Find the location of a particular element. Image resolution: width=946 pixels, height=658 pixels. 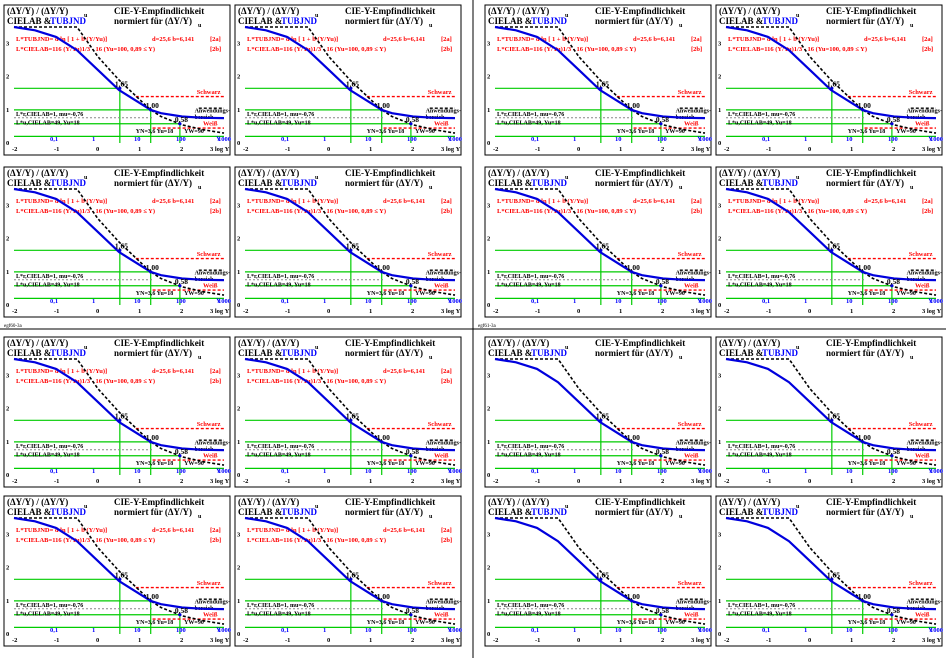

formula-tag-a: [2a] is located at coordinates (696, 39).